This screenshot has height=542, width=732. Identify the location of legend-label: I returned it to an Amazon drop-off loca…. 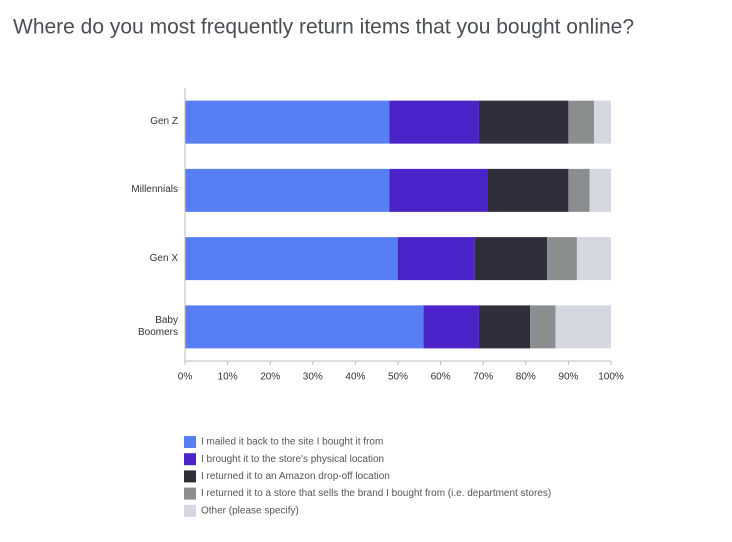
(295, 476).